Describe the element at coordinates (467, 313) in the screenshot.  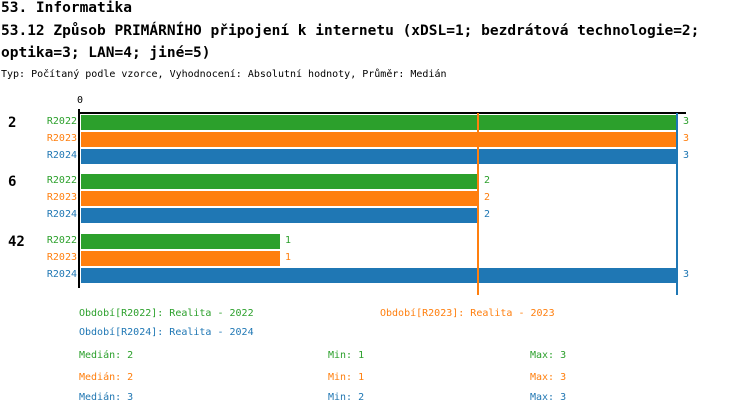
I see `legend-period-r2023: Období[R2023]: Realita - 2023` at that location.